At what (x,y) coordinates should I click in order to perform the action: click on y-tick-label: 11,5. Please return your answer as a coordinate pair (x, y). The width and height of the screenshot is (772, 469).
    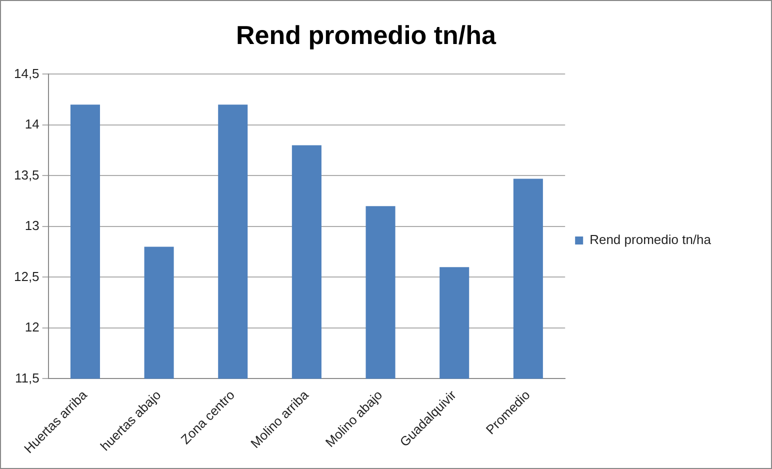
    Looking at the image, I should click on (27, 378).